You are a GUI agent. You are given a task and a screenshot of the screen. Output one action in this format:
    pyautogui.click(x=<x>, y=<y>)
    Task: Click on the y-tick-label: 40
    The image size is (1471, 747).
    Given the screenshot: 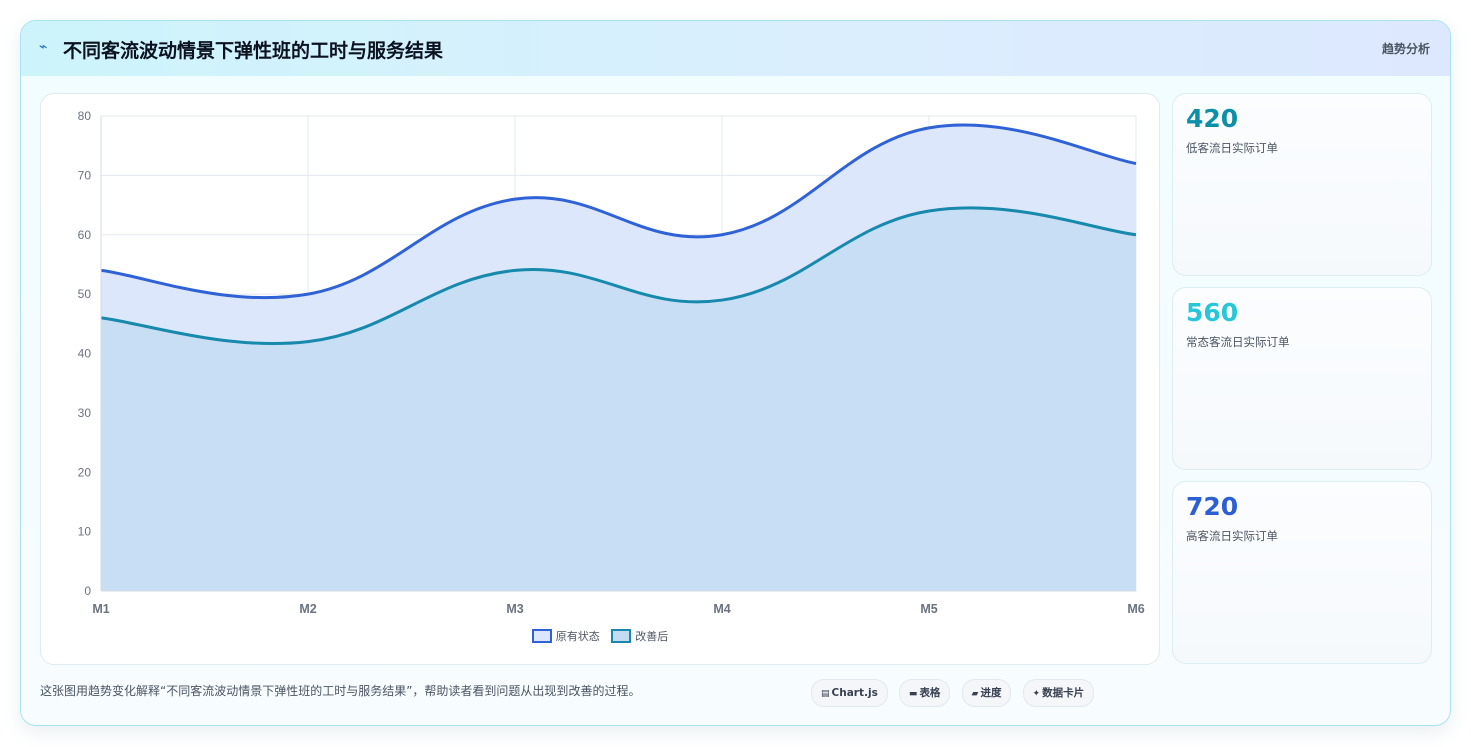 What is the action you would take?
    pyautogui.click(x=85, y=354)
    